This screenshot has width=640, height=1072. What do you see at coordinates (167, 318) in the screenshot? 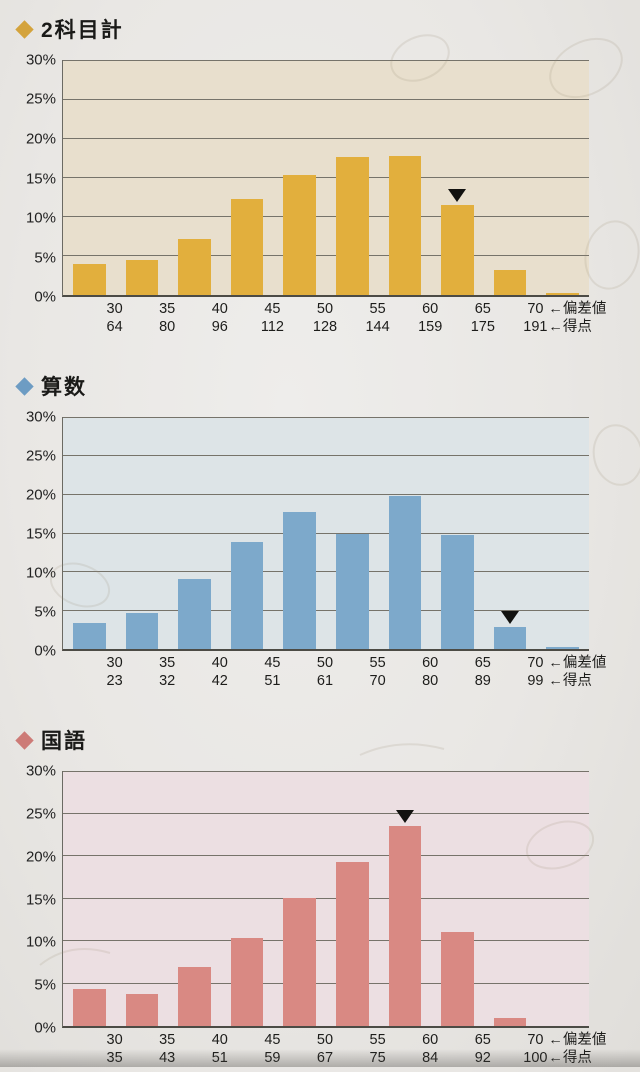
I see `x-axis-boundary-label: 35 80` at bounding box center [167, 318].